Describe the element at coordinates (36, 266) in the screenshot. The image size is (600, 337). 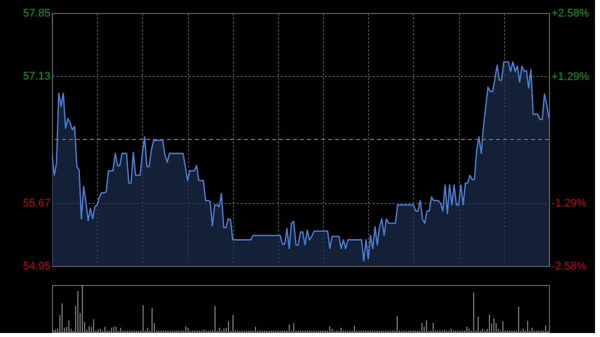
I see `y-tick-label: 54.95` at that location.